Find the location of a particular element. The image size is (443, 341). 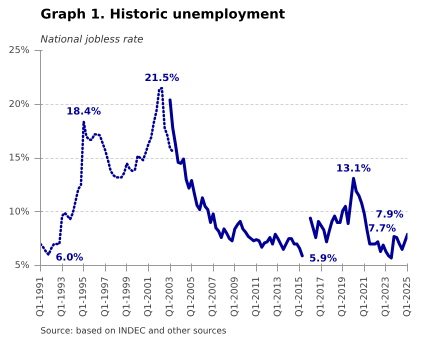

x-tick-label: Q1-2015 is located at coordinates (300, 296).